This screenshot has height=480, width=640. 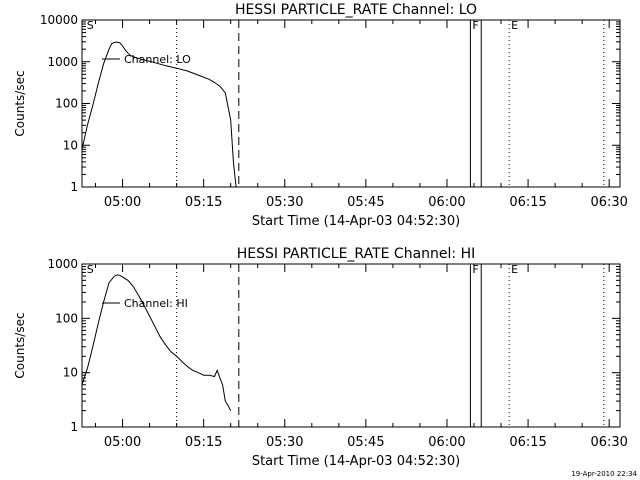 I want to click on footer-timestamp: 19-Apr-2010 22:34, so click(x=604, y=474).